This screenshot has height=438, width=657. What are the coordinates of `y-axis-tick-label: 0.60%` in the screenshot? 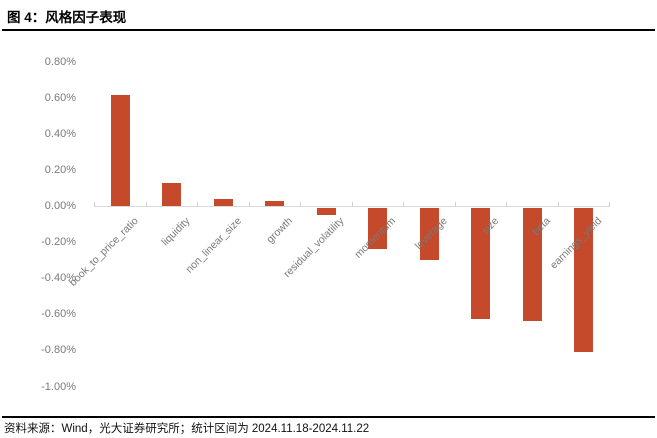 It's located at (60, 97).